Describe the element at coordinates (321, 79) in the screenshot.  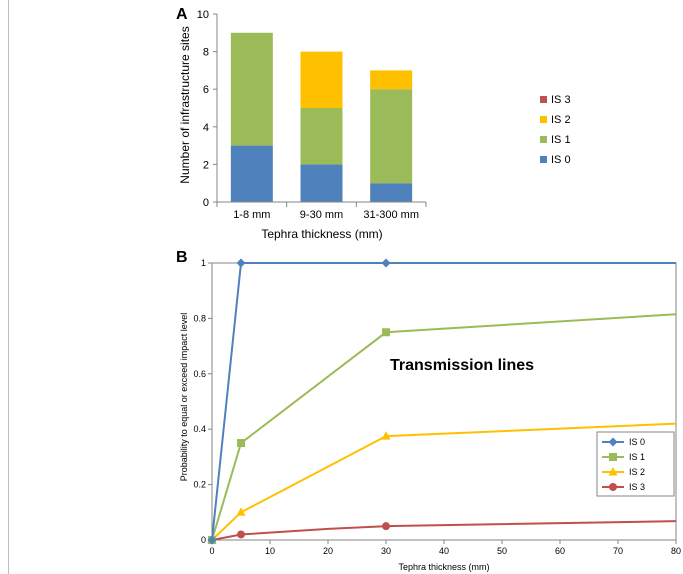
I see `bar-is-2-9-30-mm` at that location.